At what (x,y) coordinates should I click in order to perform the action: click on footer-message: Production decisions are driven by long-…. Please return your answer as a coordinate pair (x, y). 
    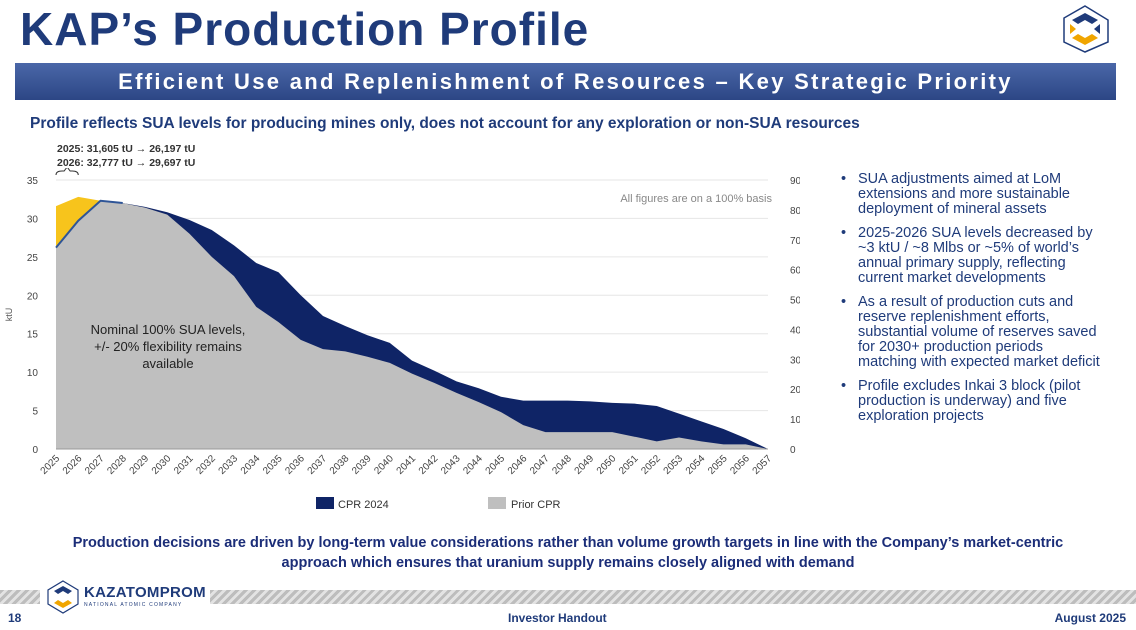
    Looking at the image, I should click on (568, 553).